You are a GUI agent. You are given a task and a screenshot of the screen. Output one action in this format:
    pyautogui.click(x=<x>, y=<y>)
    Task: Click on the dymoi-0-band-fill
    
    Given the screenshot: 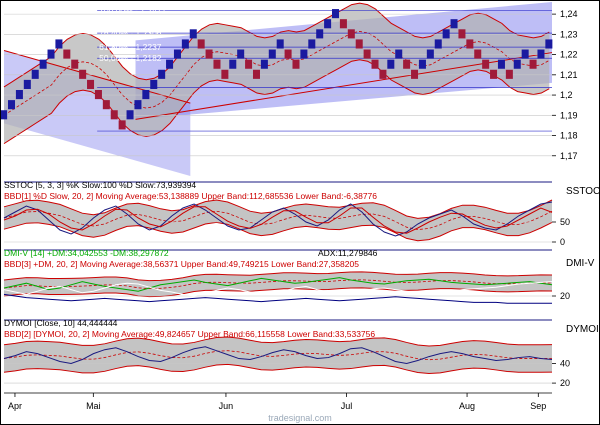 What is the action you would take?
    pyautogui.click(x=278, y=355)
    